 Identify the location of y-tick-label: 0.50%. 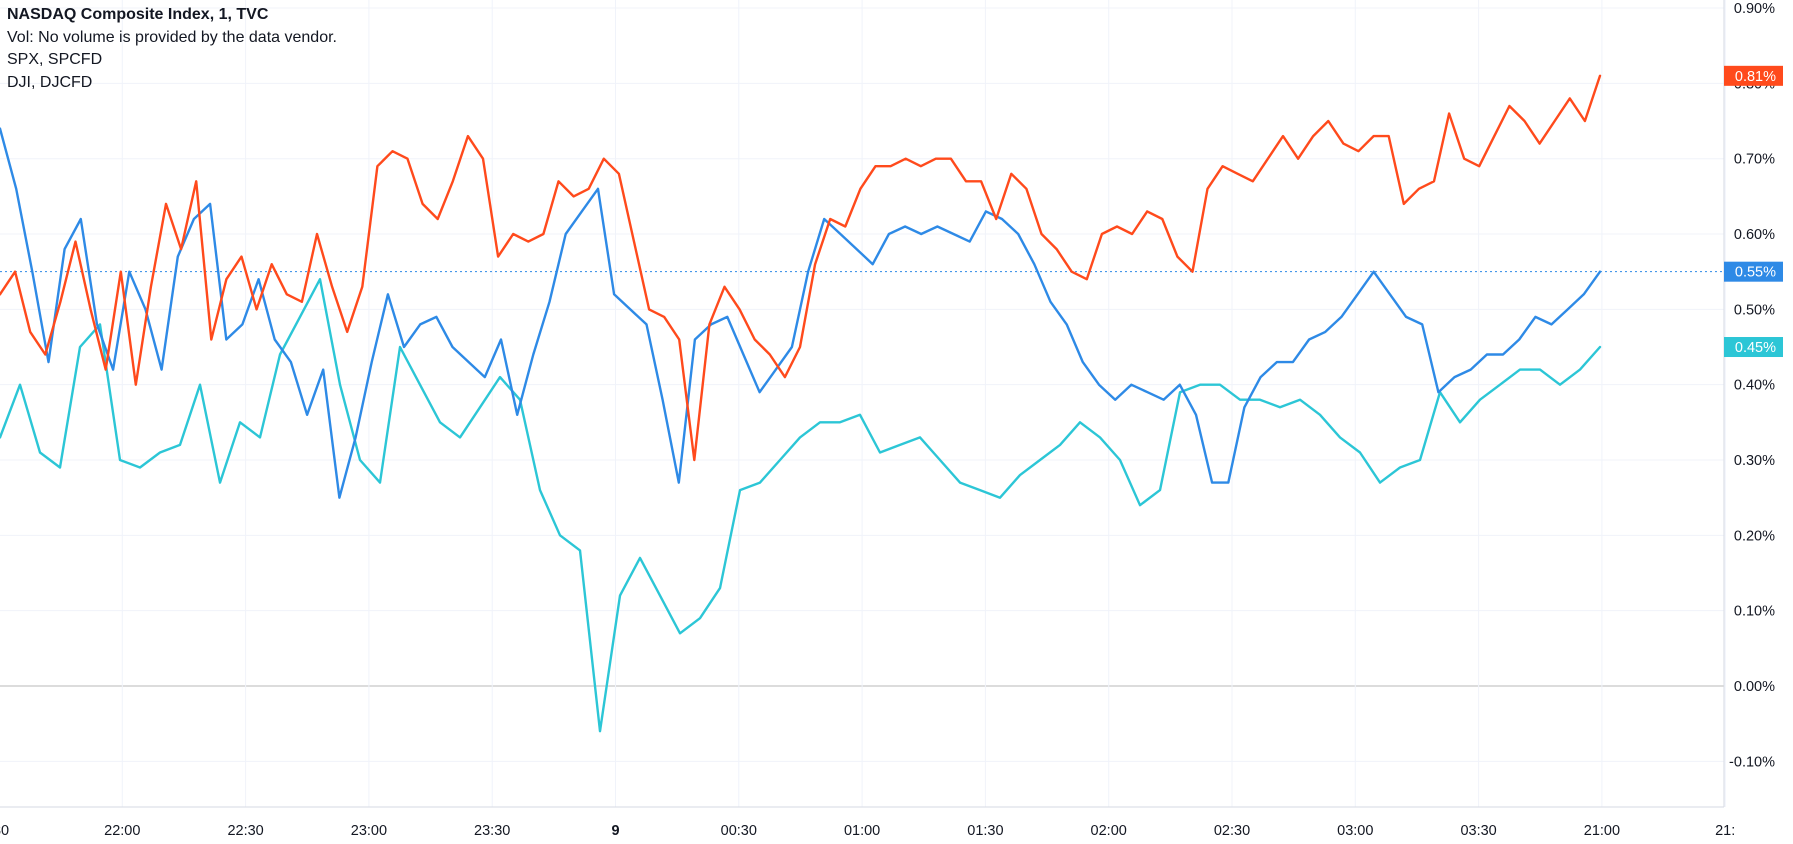
(1754, 310).